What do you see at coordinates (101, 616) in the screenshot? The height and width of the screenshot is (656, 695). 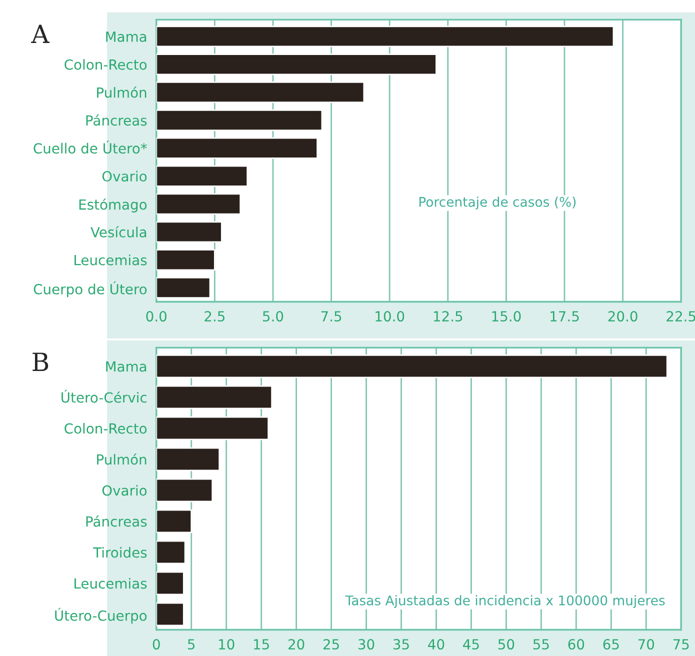 I see `y-tick-label: Útero-Cuerpo` at bounding box center [101, 616].